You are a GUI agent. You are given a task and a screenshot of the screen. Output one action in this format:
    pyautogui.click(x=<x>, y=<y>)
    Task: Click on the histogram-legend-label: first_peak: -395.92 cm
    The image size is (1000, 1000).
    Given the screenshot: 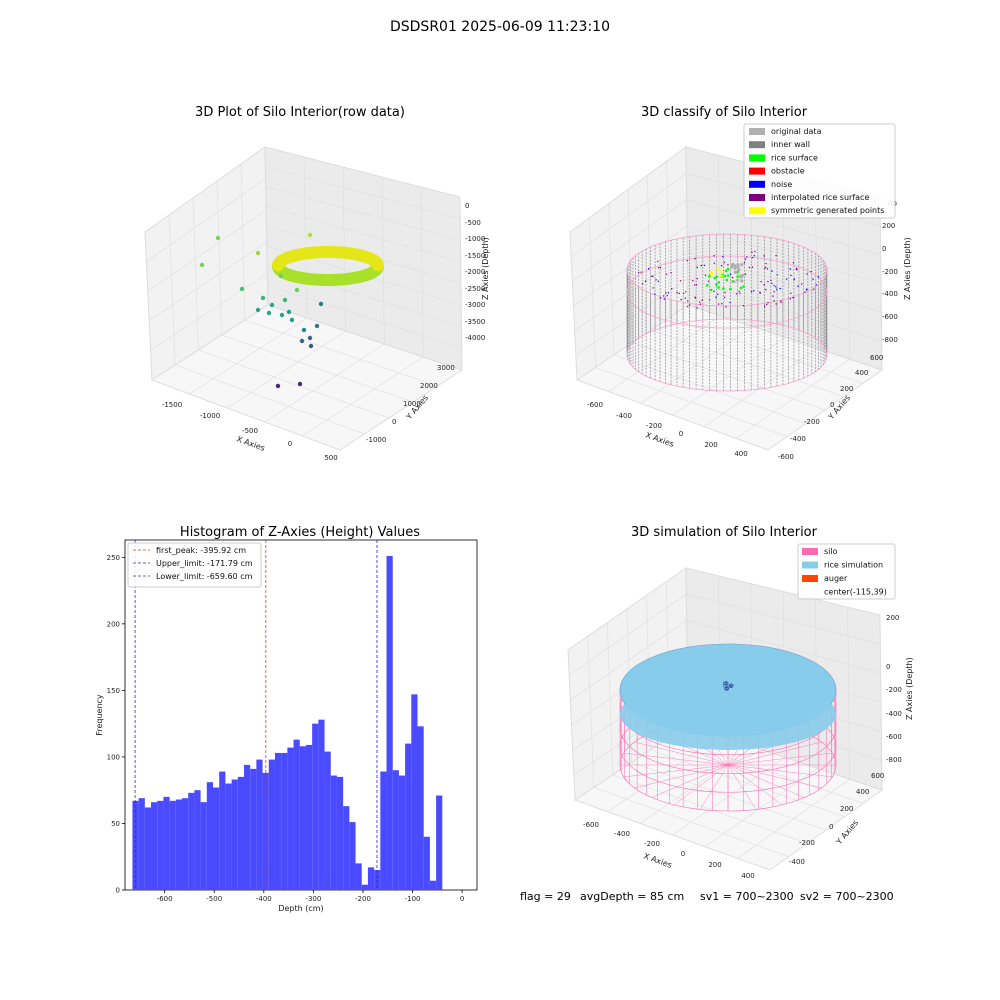 What is the action you would take?
    pyautogui.click(x=201, y=550)
    